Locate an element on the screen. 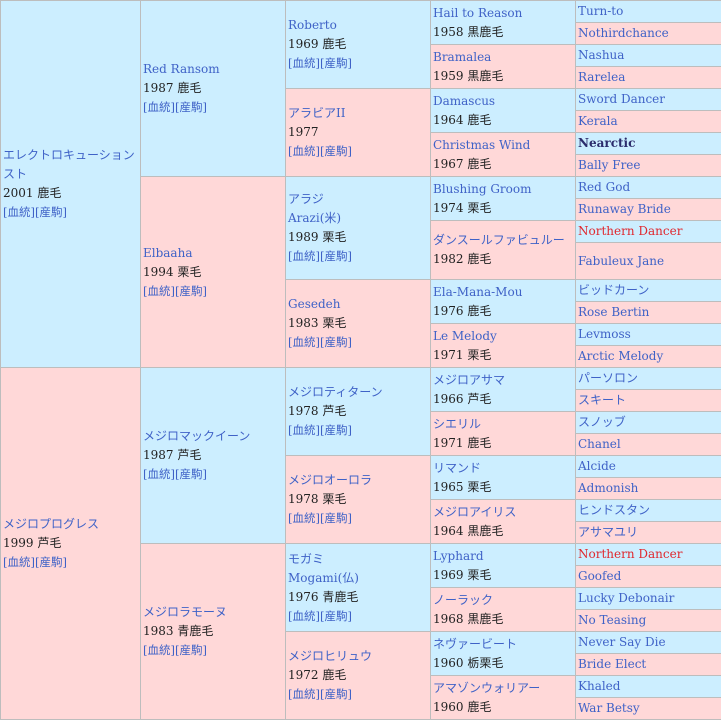  gen4-cell: Ela-Mana-Mou 1976 鹿毛 is located at coordinates (503, 302).